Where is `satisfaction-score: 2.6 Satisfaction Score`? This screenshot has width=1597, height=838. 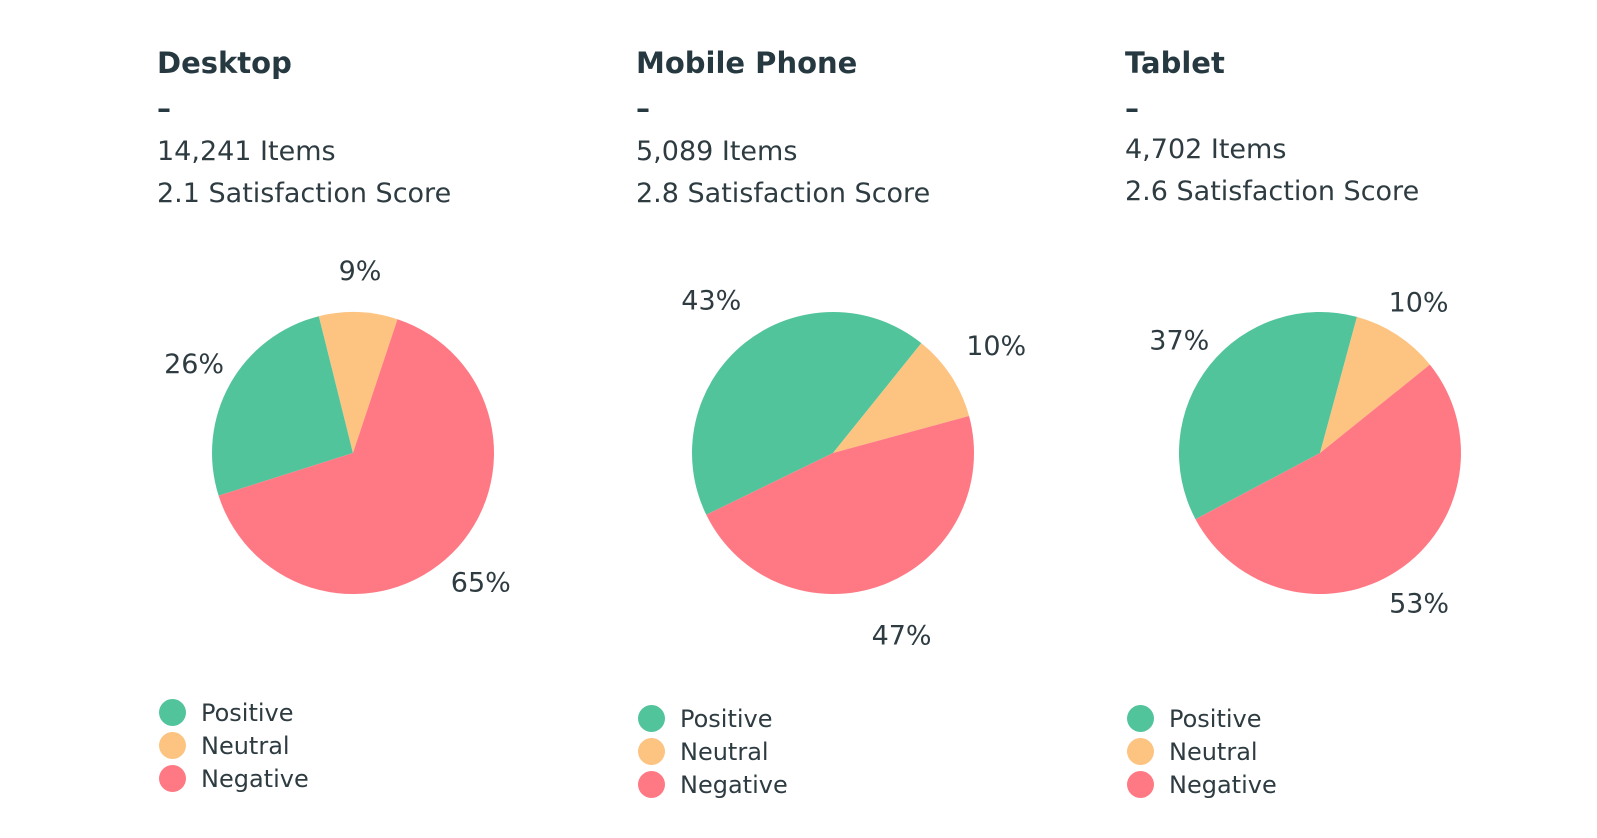
satisfaction-score: 2.6 Satisfaction Score is located at coordinates (1272, 191).